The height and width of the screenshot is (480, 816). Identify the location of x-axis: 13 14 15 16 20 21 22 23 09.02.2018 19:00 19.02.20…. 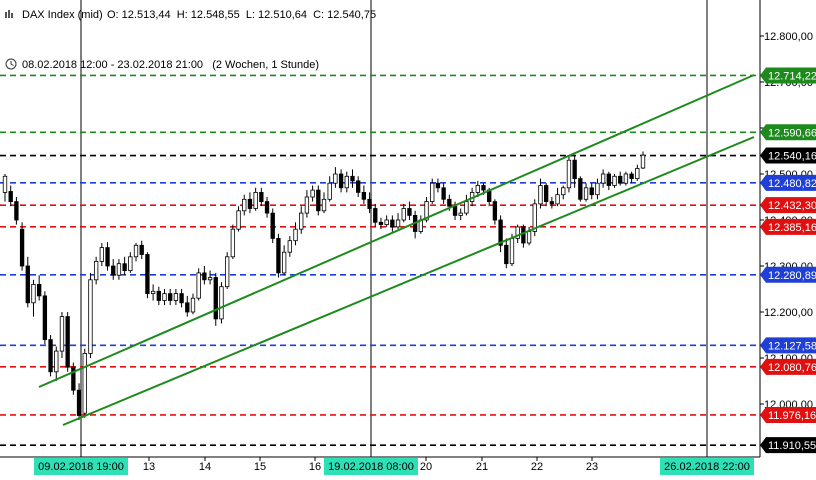
(394, 466).